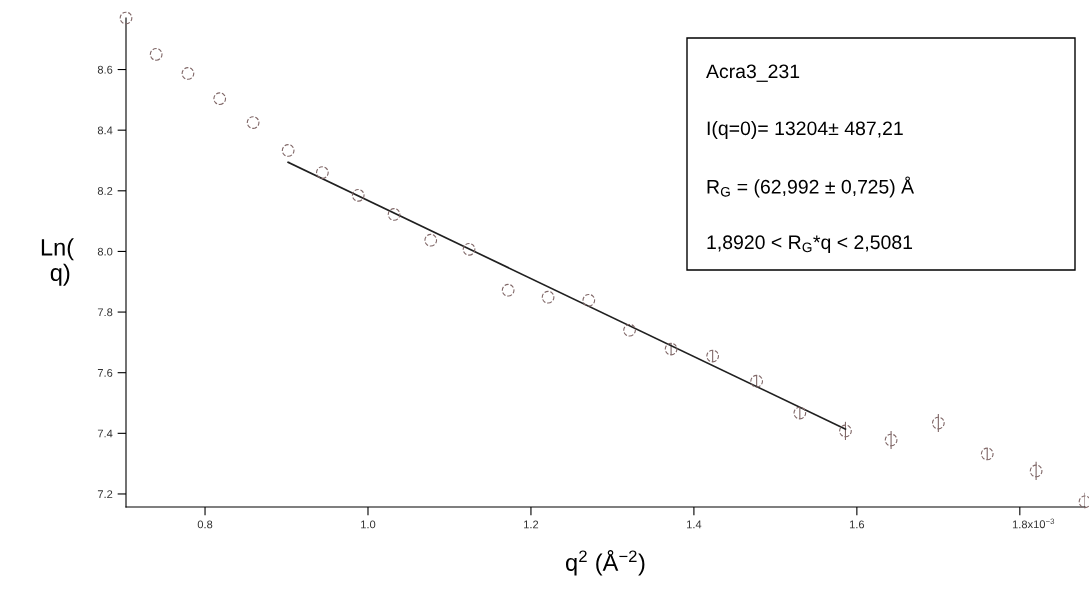 The width and height of the screenshot is (1089, 599). Describe the element at coordinates (105, 494) in the screenshot. I see `y-tick-label: 7.2` at that location.